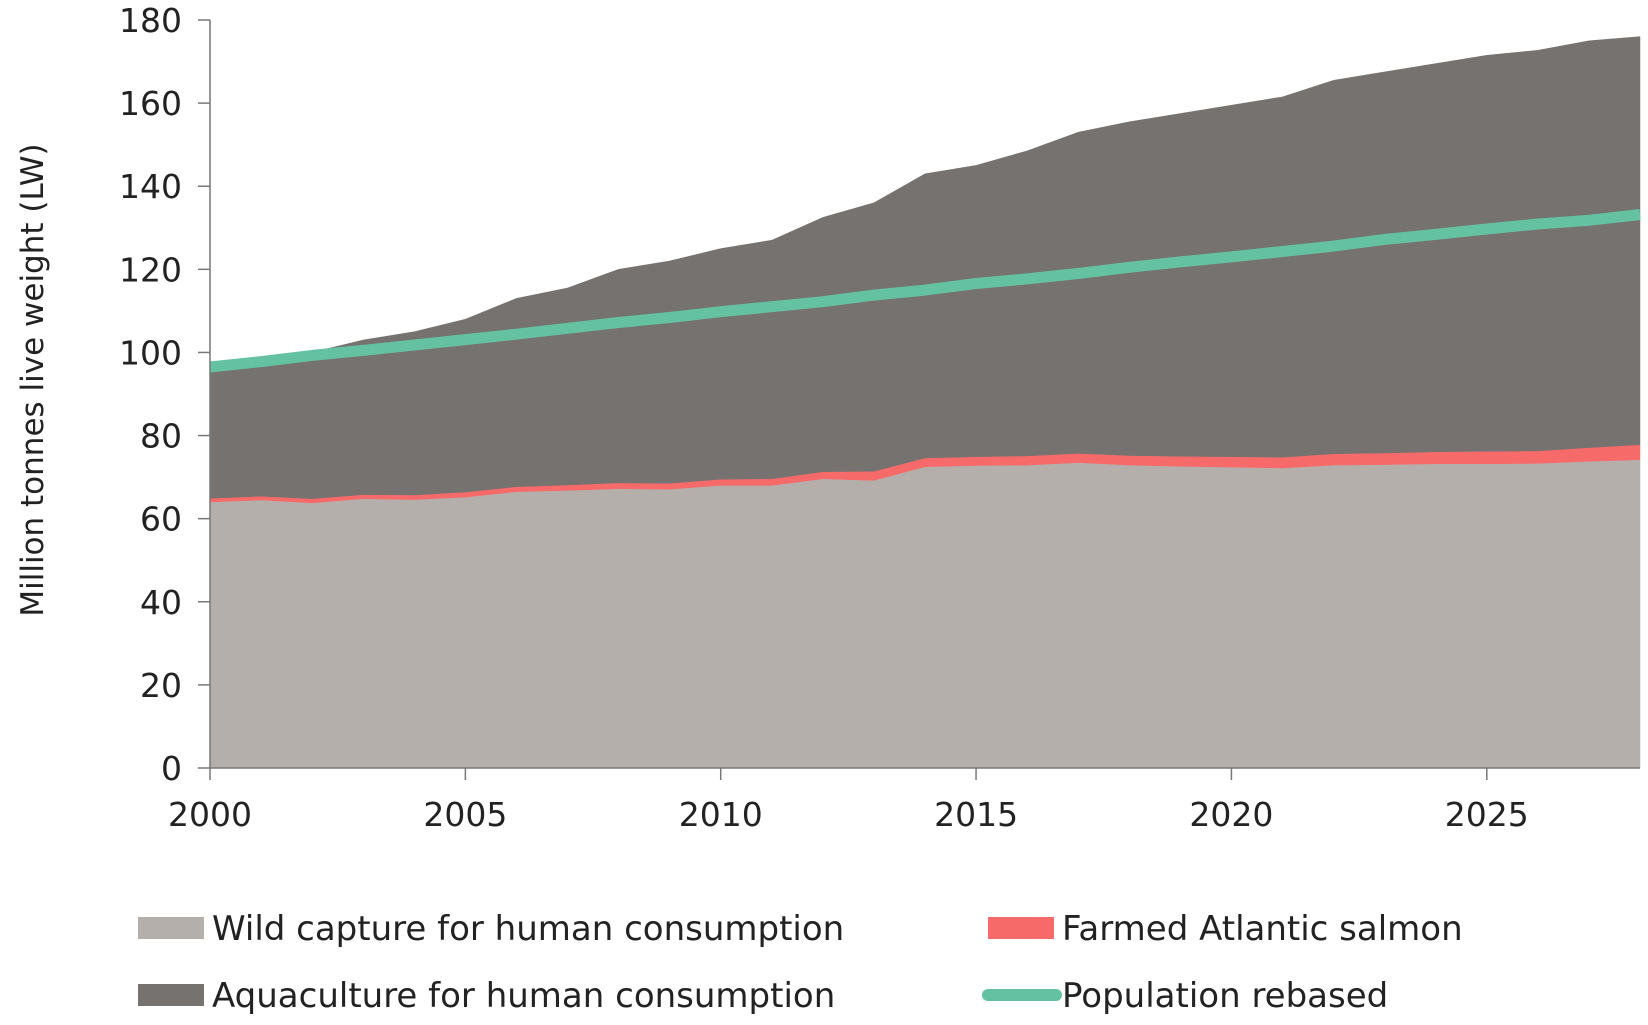 The height and width of the screenshot is (1025, 1648). I want to click on y-tick-label: 40, so click(161, 602).